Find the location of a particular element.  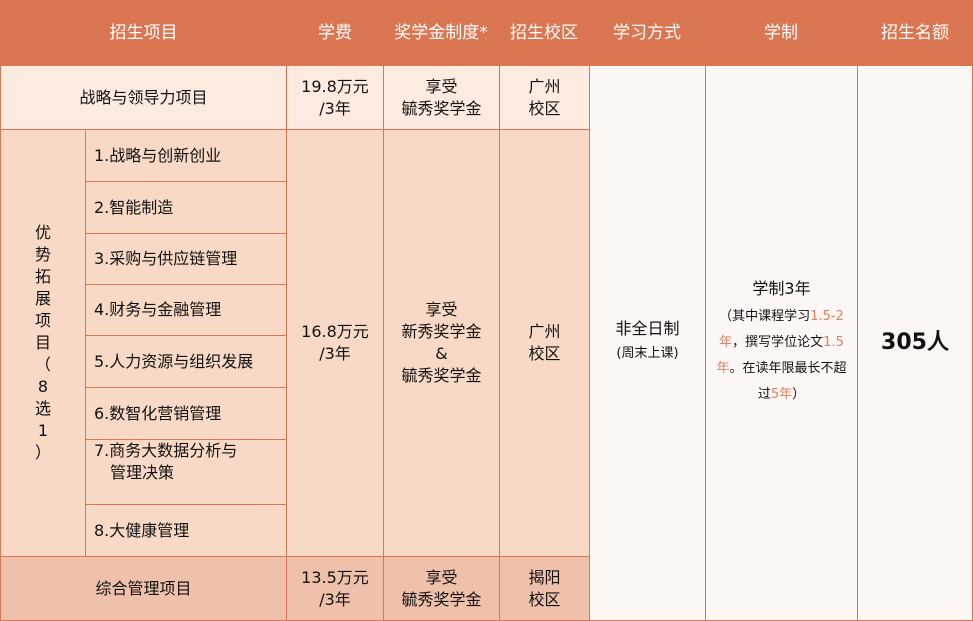

item-8: 8.大健康管理 is located at coordinates (186, 530).